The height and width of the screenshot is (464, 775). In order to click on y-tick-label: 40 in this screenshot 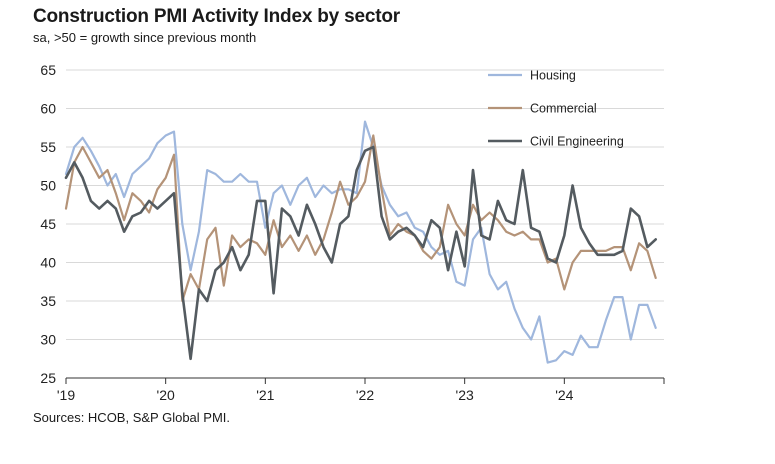, I will do `click(48, 263)`.